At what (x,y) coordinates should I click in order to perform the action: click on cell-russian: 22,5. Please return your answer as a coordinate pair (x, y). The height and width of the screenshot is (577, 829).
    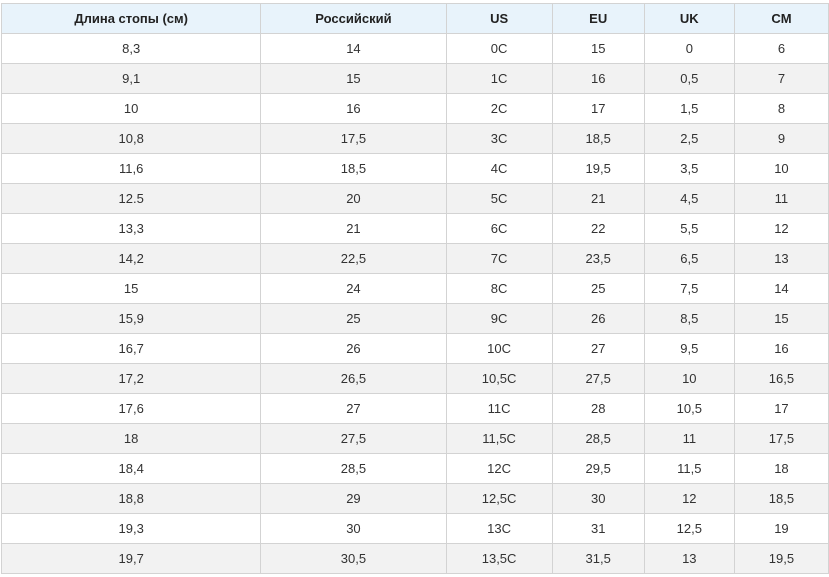
    Looking at the image, I should click on (353, 258).